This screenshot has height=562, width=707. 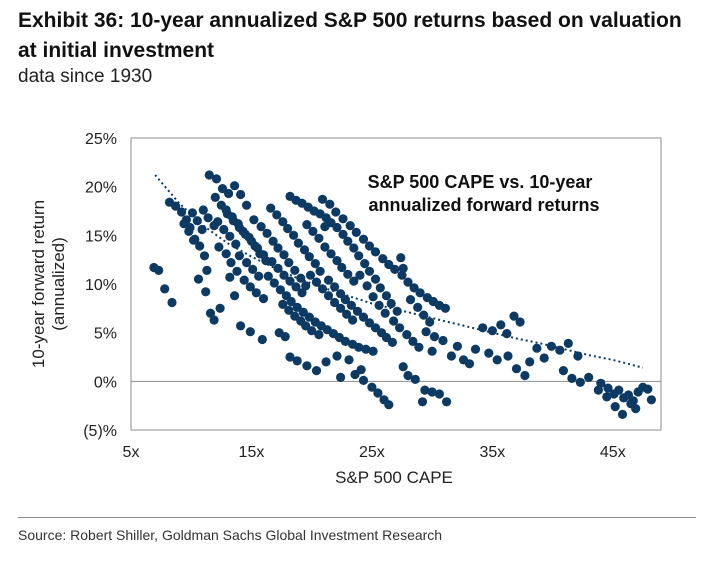 What do you see at coordinates (105, 334) in the screenshot?
I see `y-tick-label: 5%` at bounding box center [105, 334].